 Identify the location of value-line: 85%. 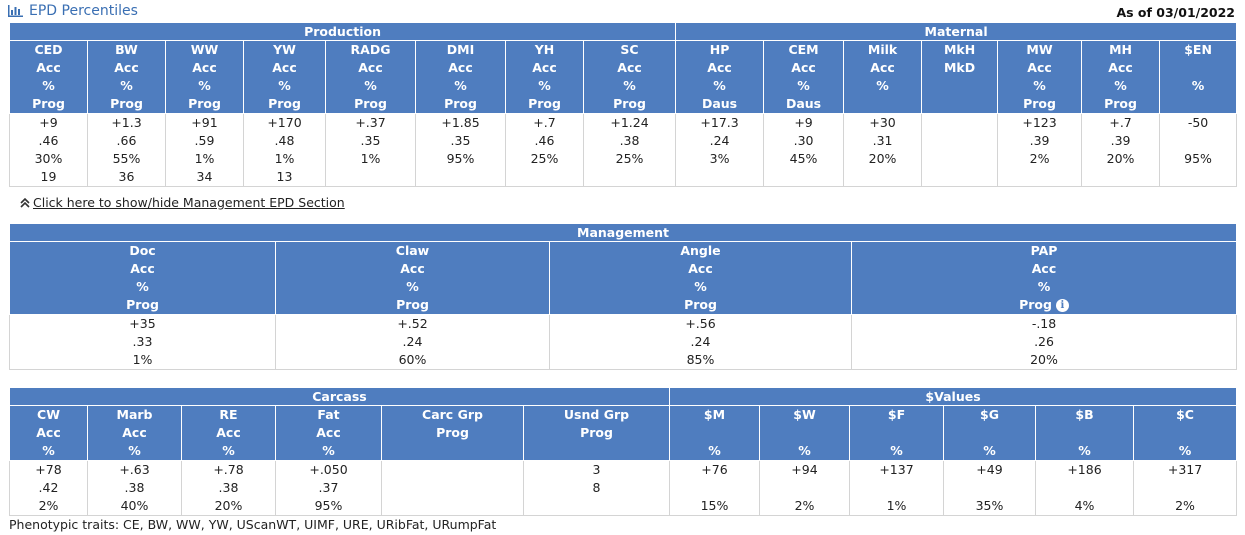
(700, 359).